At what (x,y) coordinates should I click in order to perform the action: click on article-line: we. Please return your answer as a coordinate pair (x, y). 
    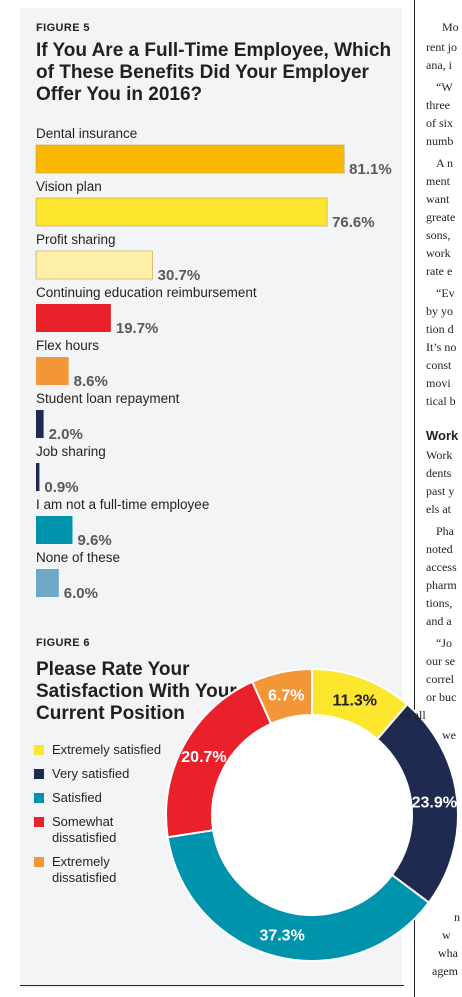
    Looking at the image, I should click on (449, 735).